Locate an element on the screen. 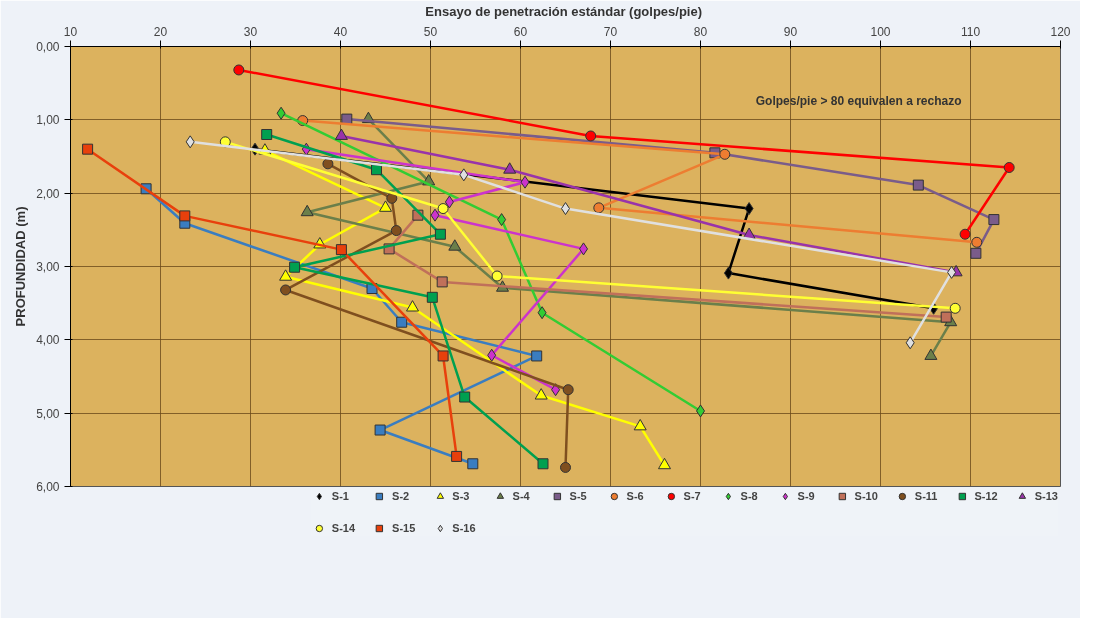  legend-label: S-1 is located at coordinates (340, 496).